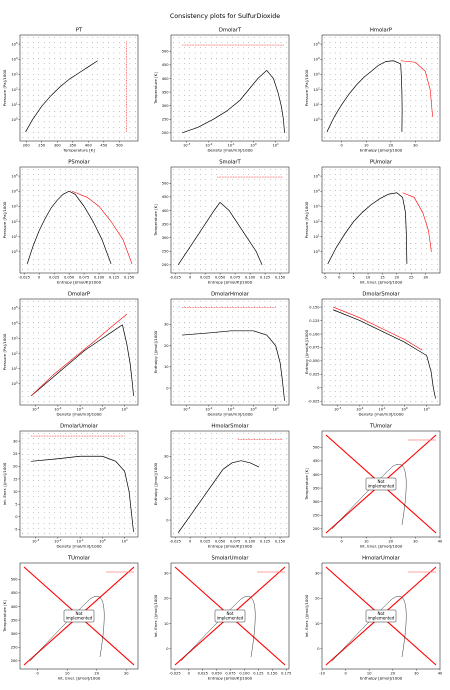  What do you see at coordinates (39, 278) in the screenshot?
I see `x-tick-label: 0` at bounding box center [39, 278].